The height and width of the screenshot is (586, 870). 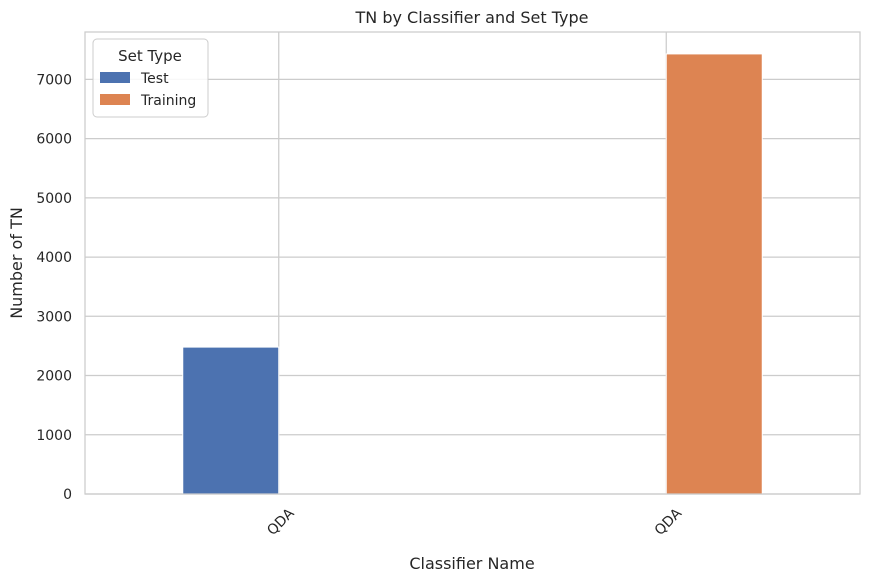 I want to click on y-tick-label: 7000, so click(x=54, y=80).